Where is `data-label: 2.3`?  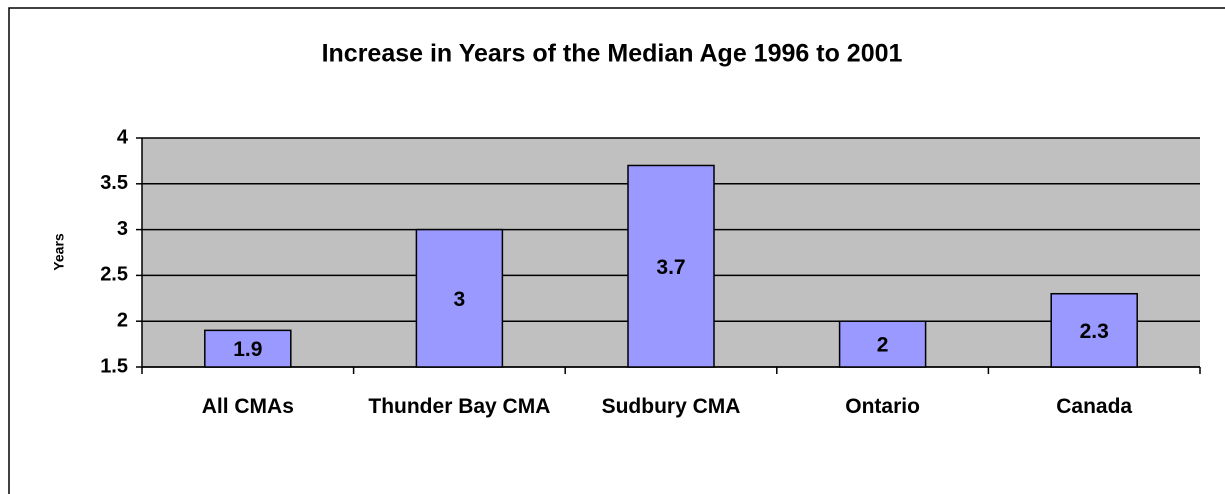
data-label: 2.3 is located at coordinates (1094, 331).